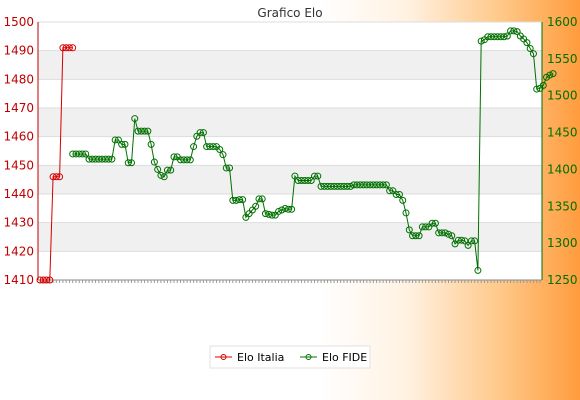 This screenshot has height=400, width=580. Describe the element at coordinates (290, 357) in the screenshot. I see `legend-box` at that location.